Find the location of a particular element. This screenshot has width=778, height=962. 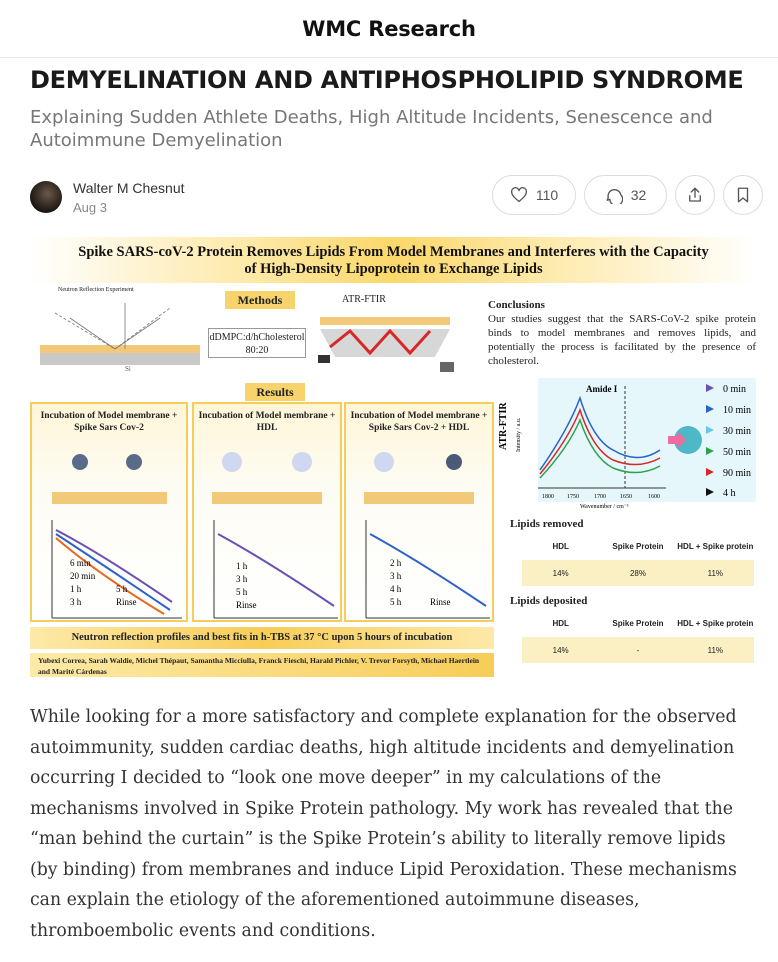

reflectivity-plot-spike-hdl: 2 h 3 h 4 h 5 h Rinse is located at coordinates (427, 535).